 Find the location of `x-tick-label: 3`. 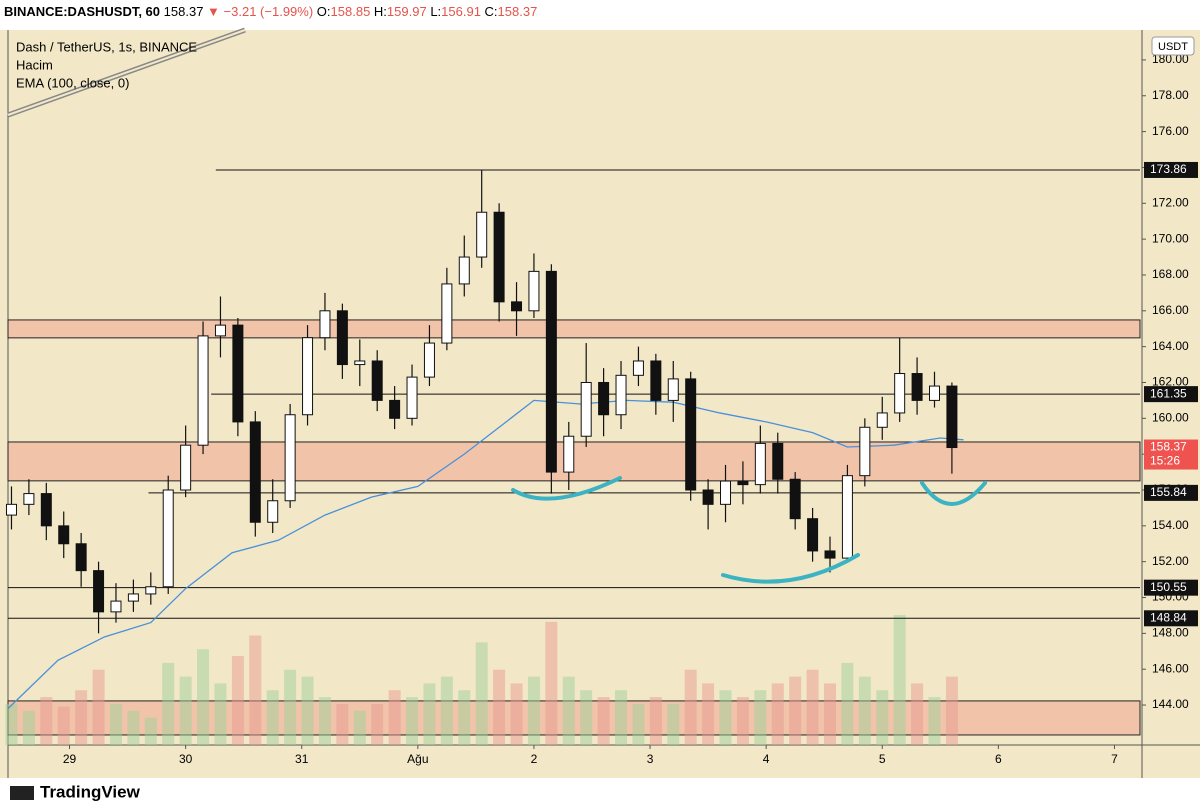

x-tick-label: 3 is located at coordinates (650, 759).